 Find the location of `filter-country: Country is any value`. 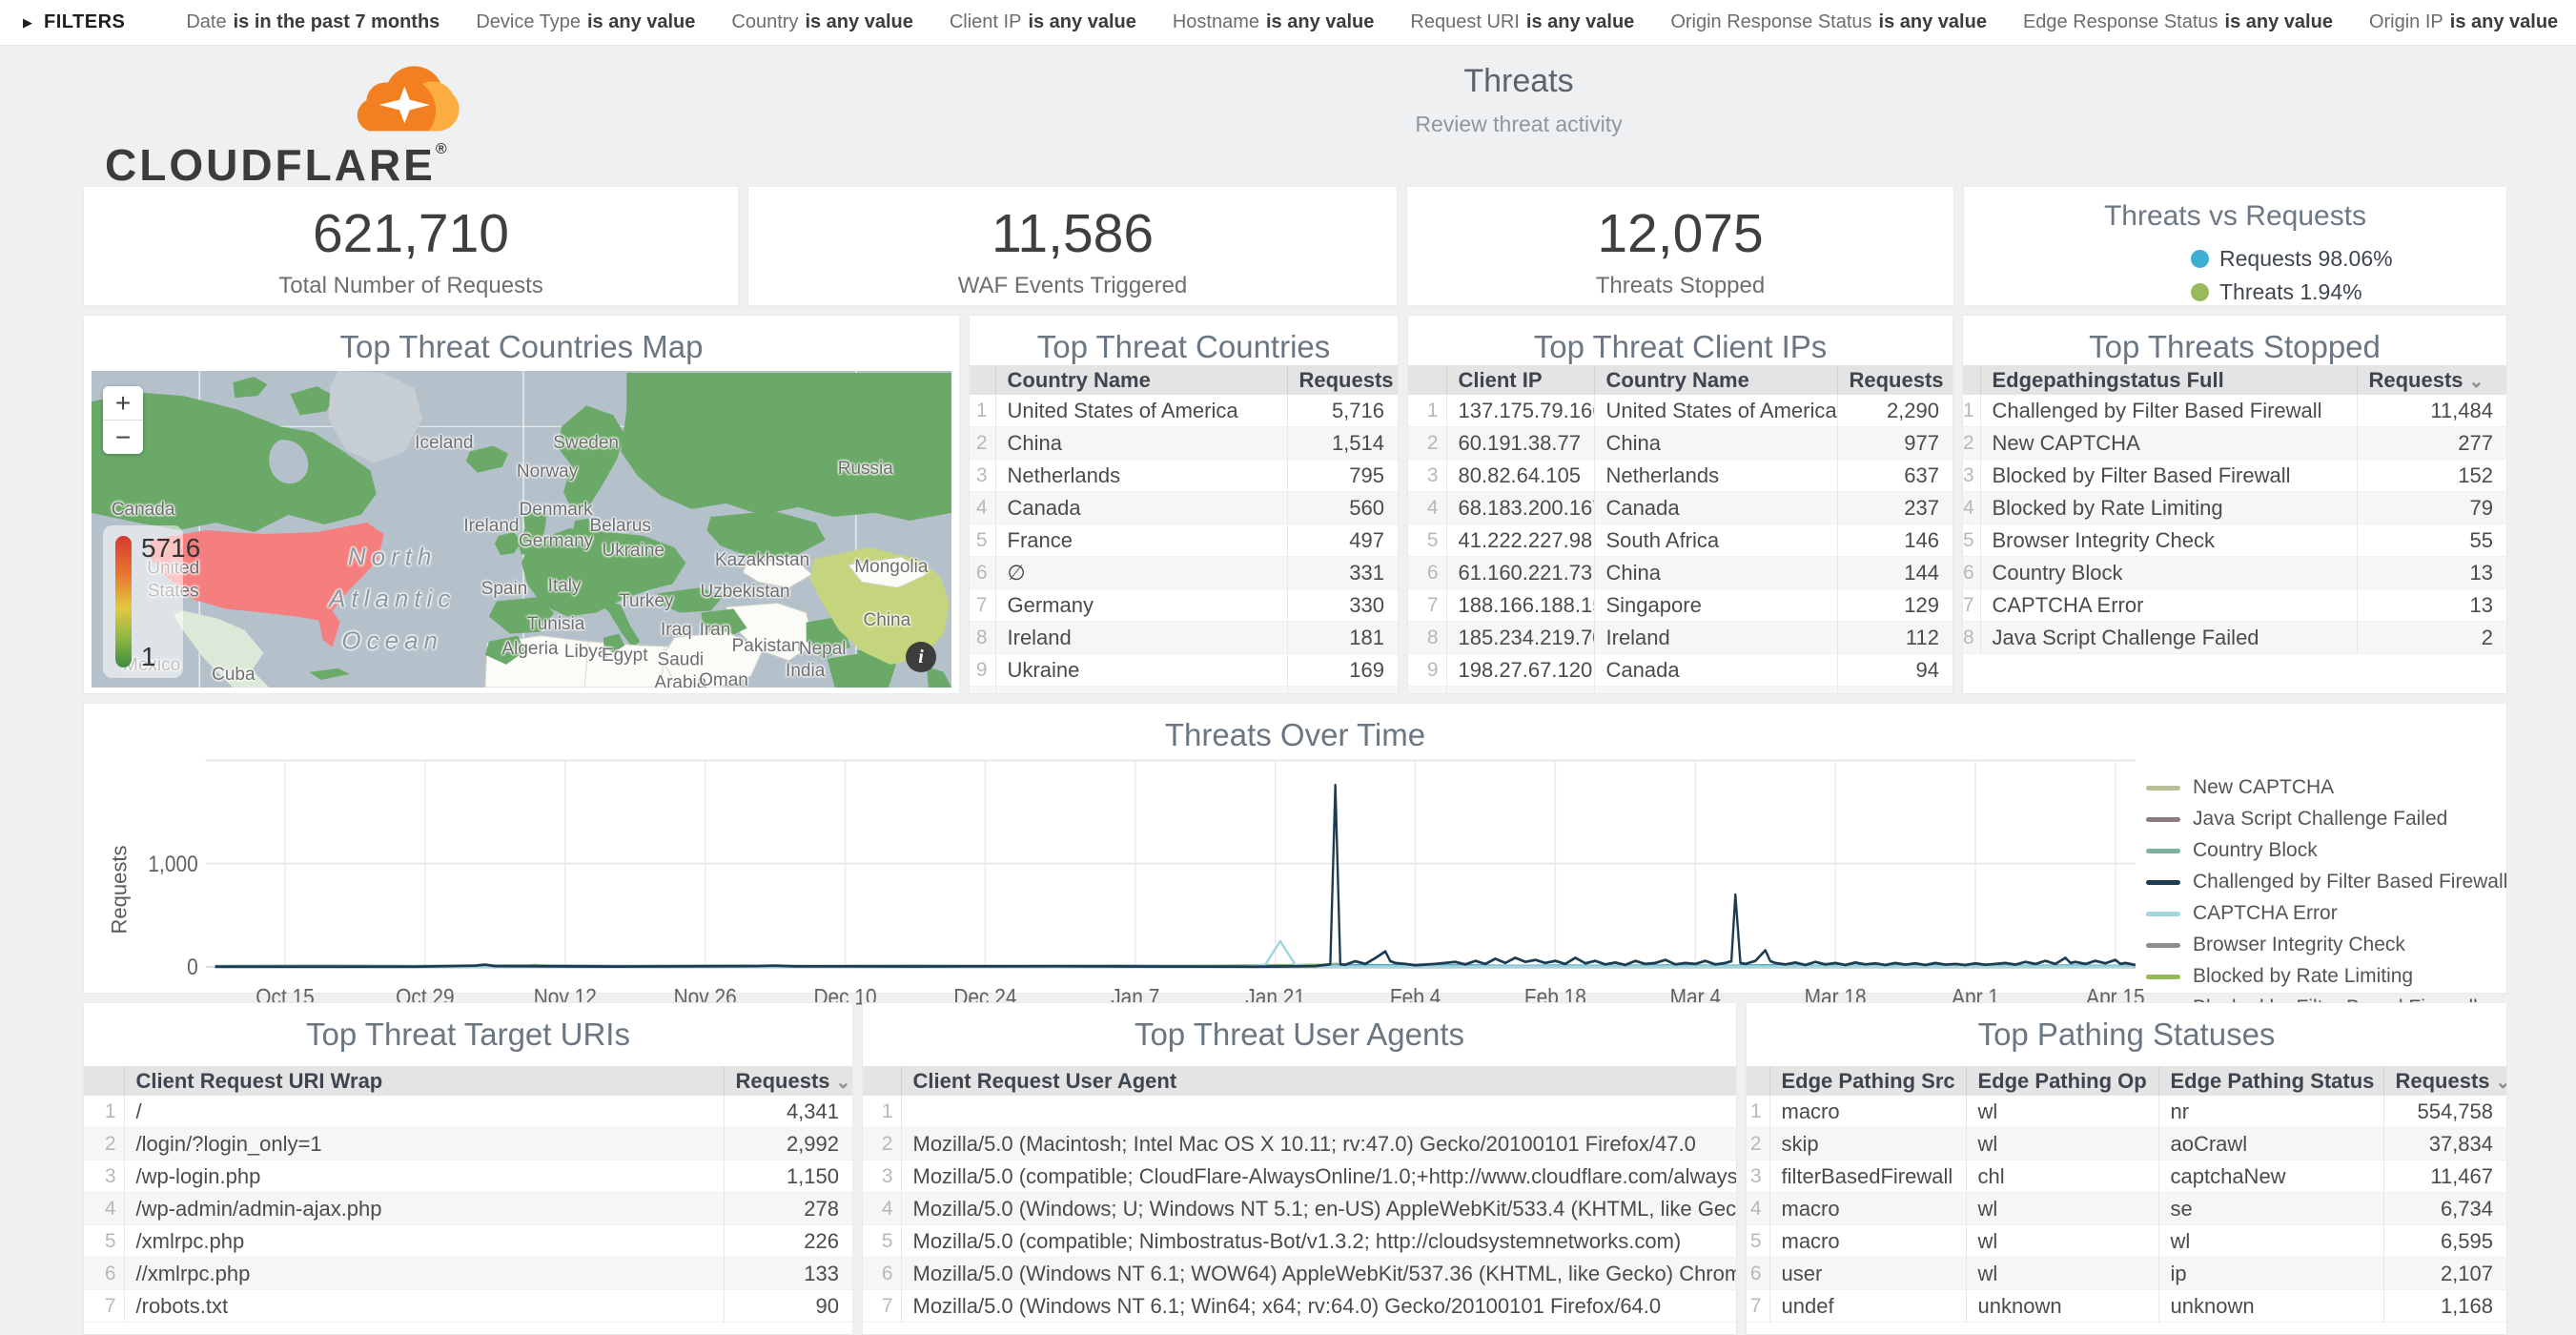

filter-country: Country is any value is located at coordinates (822, 21).